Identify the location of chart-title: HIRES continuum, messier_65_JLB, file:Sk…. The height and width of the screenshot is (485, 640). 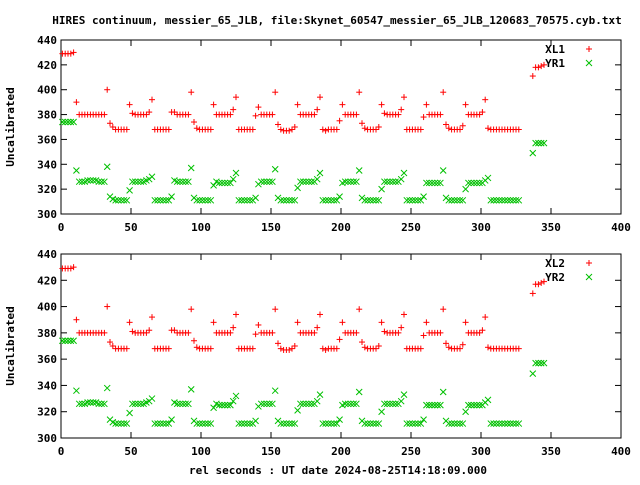
(337, 20).